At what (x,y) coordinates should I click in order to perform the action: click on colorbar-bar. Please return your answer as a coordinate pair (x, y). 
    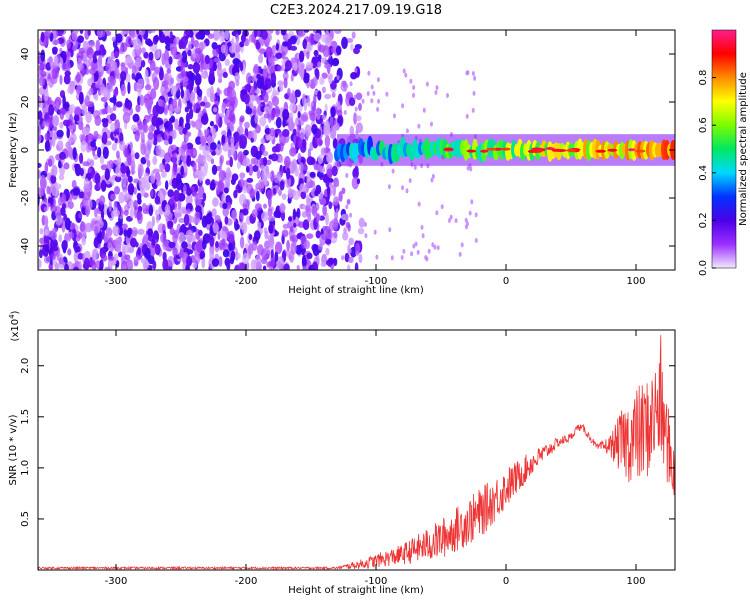
    Looking at the image, I should click on (724, 149).